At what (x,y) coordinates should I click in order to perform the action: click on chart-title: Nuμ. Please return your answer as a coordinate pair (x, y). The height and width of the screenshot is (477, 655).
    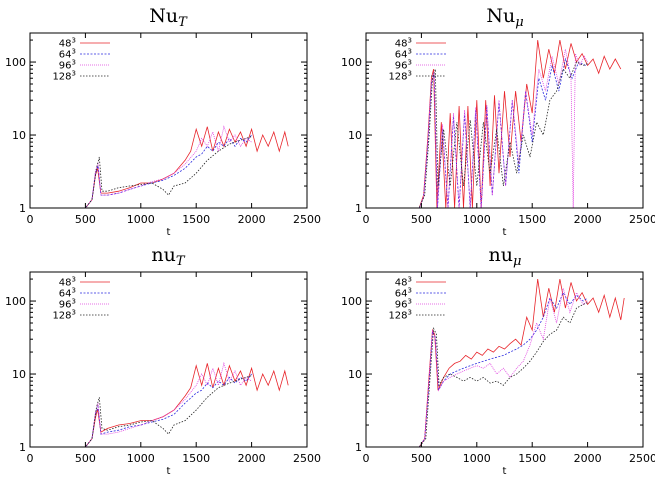
    Looking at the image, I should click on (504, 17).